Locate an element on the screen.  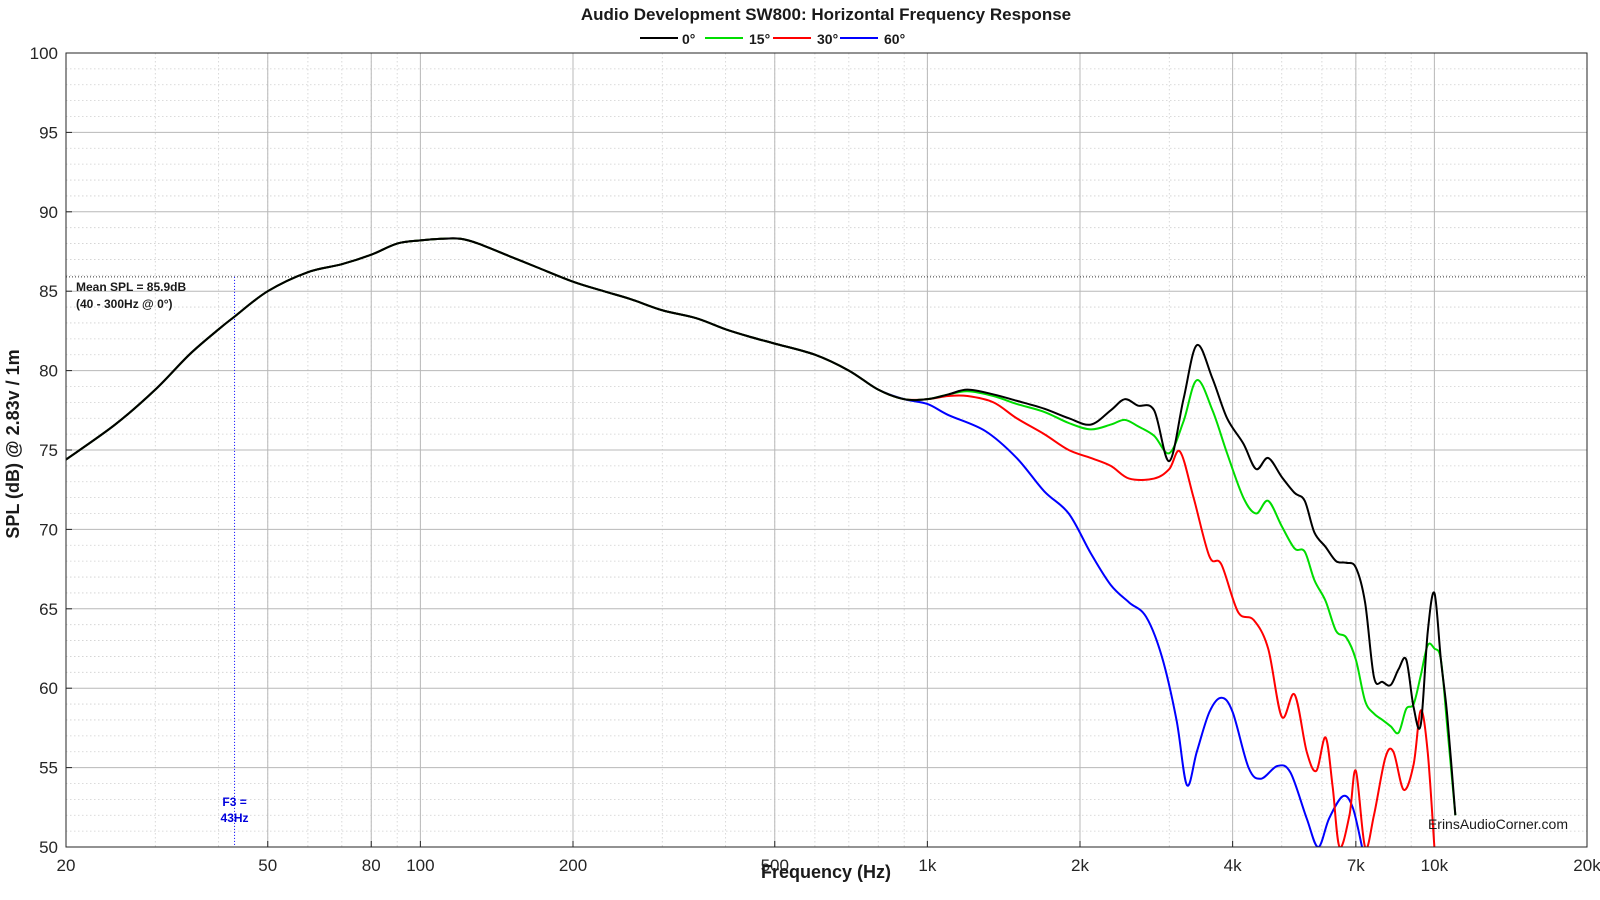
x-tick-label: 4k is located at coordinates (1233, 865).